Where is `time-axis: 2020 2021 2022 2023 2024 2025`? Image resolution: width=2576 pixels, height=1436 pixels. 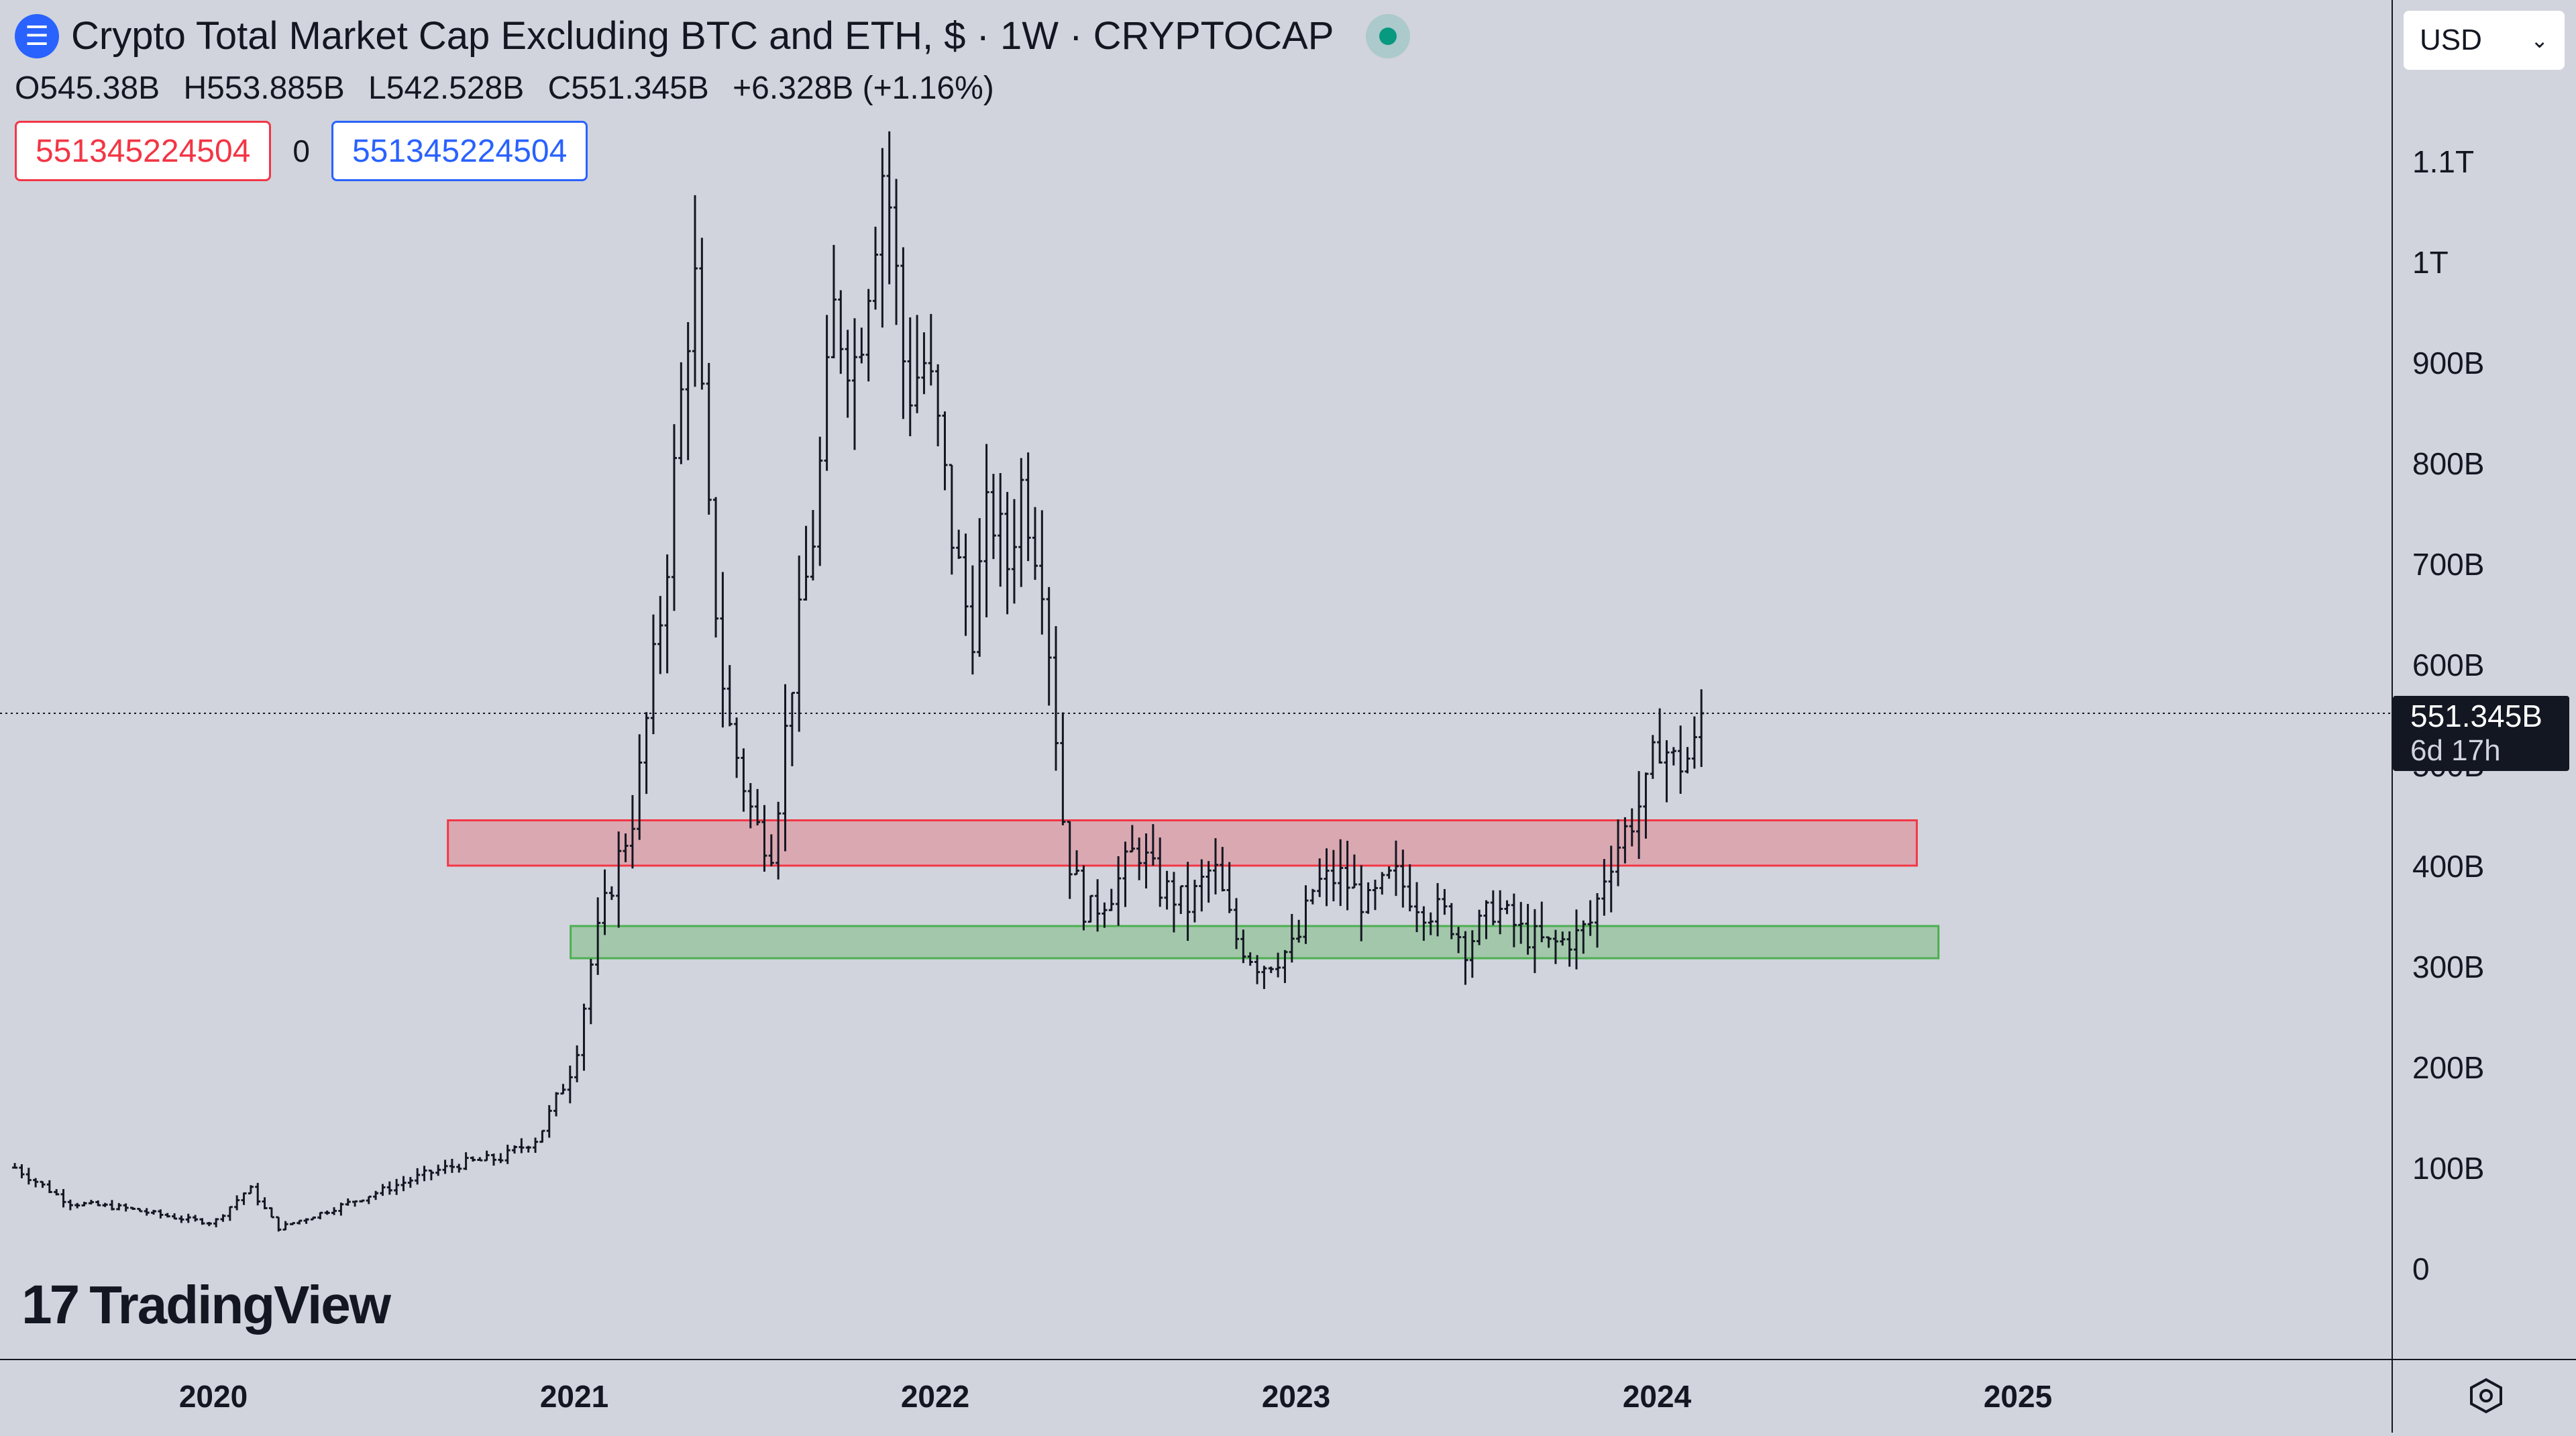 time-axis: 2020 2021 2022 2023 2024 2025 is located at coordinates (1196, 1396).